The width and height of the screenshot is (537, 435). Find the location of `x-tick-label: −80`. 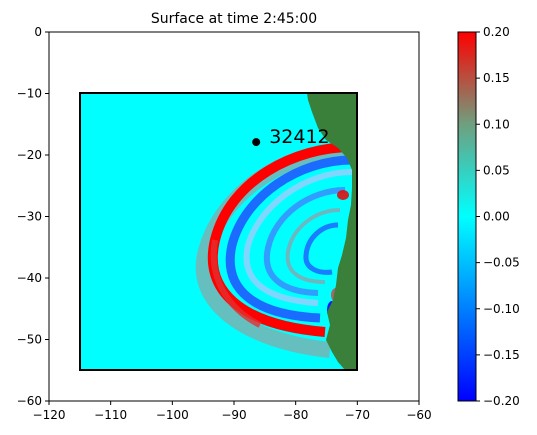

x-tick-label: −80 is located at coordinates (295, 415).